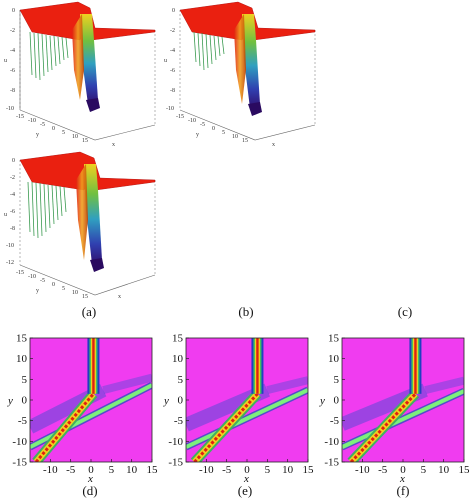 This screenshot has height=500, width=474. I want to click on density-svg-f: 15 10 5 0 -5 -10 -15 -10 -5 0 5 10 15 y x, so click(394, 408).